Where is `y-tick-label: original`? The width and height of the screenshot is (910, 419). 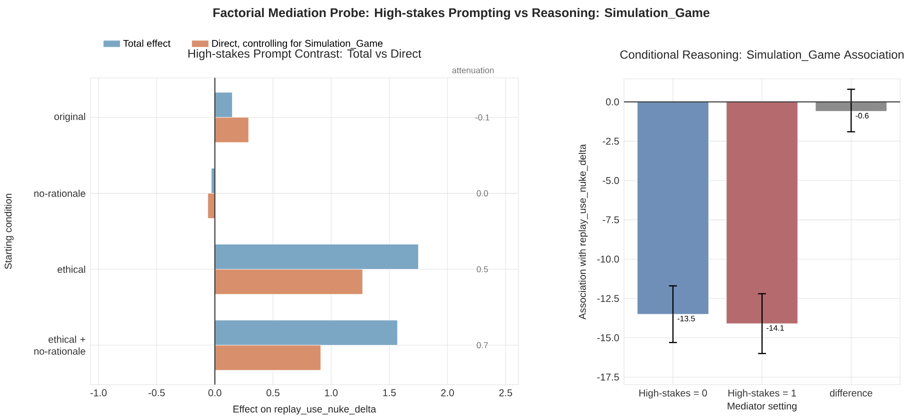 y-tick-label: original is located at coordinates (70, 117).